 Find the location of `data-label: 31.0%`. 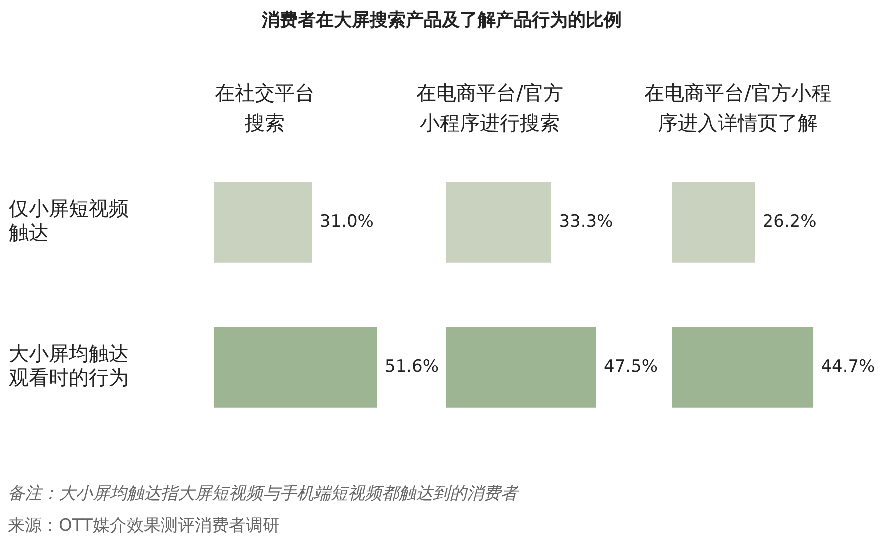

data-label: 31.0% is located at coordinates (347, 222).